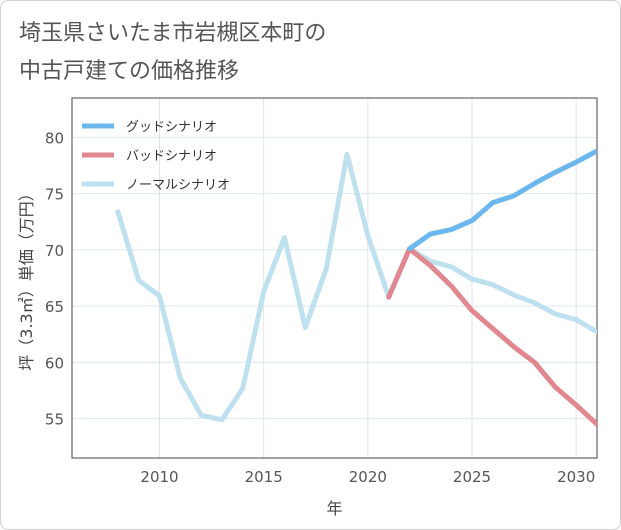 This screenshot has width=621, height=530. I want to click on x-axis-title: 年, so click(334, 508).